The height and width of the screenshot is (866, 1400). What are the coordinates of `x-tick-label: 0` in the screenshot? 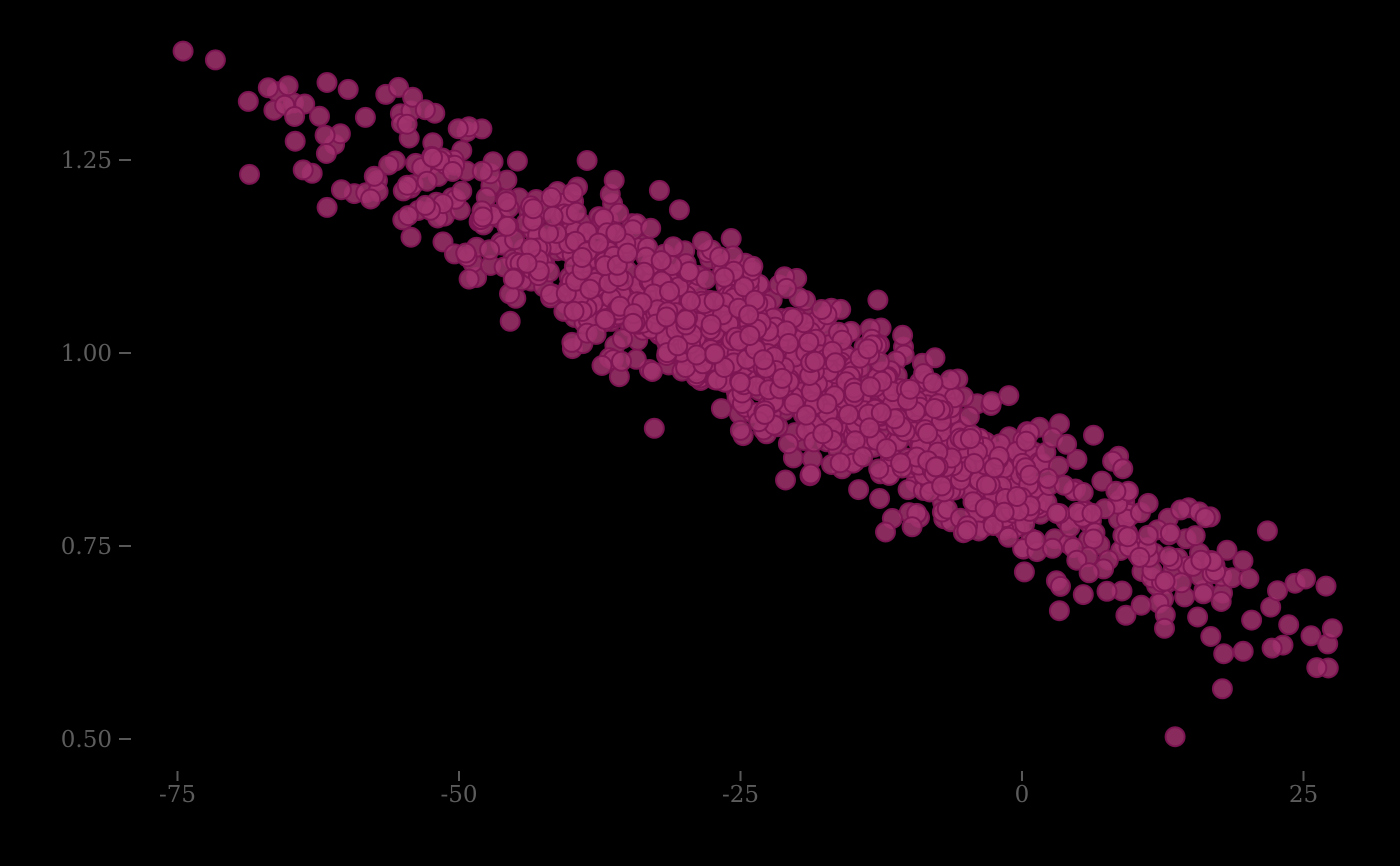 It's located at (1022, 795).